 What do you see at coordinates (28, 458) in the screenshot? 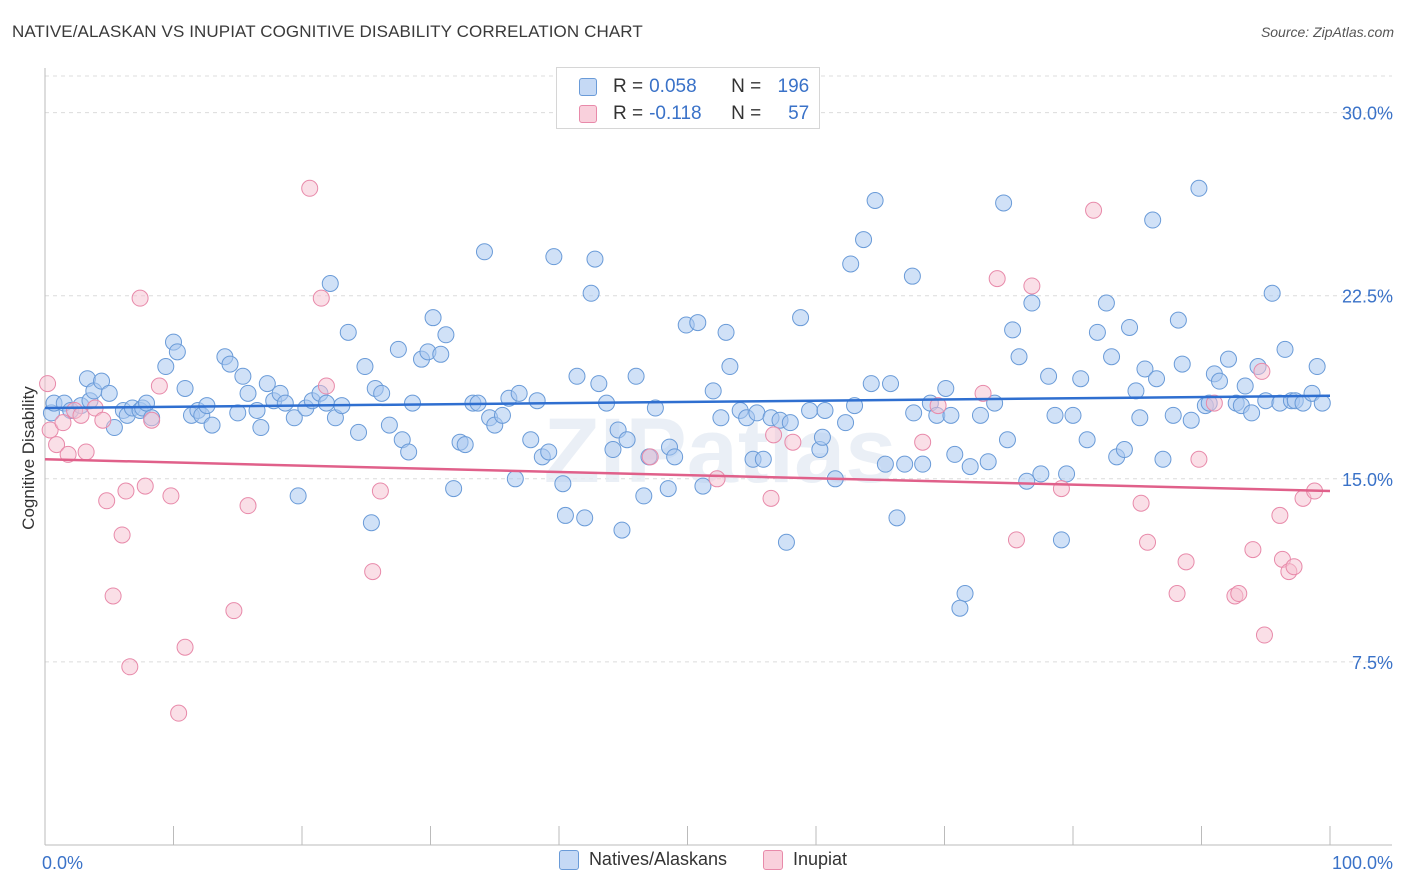
I see `y-axis-label: Cognitive Disability` at bounding box center [28, 458].